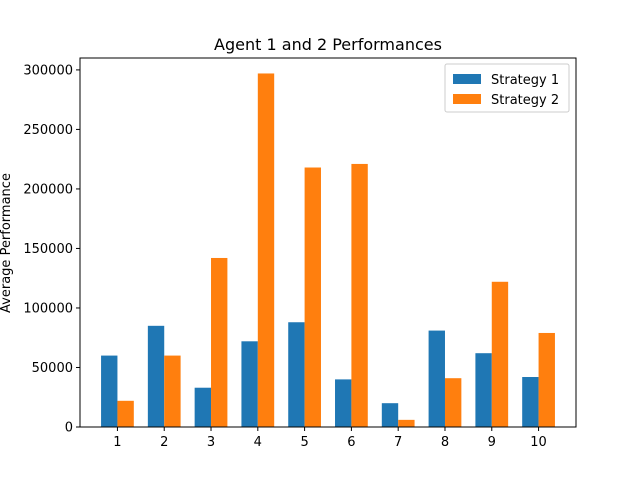 Image resolution: width=640 pixels, height=480 pixels. I want to click on x-tick-label: 4, so click(258, 442).